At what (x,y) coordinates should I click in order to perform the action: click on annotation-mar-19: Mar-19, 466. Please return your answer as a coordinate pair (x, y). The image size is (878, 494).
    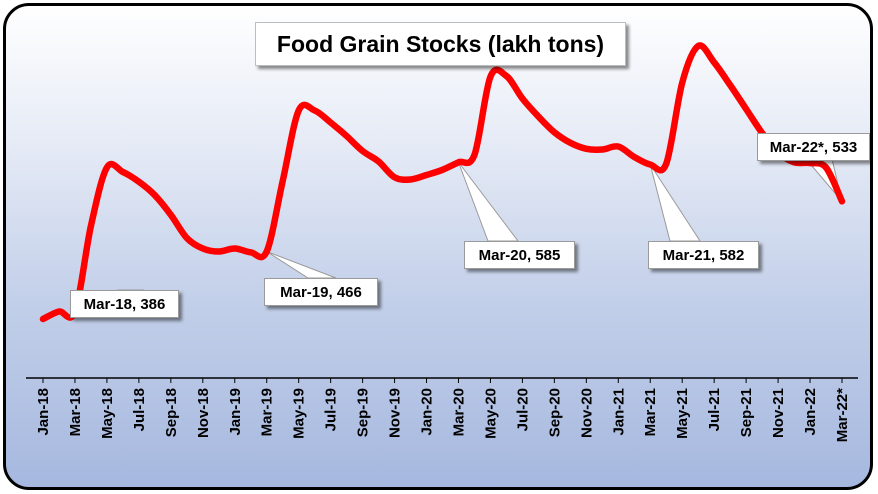
    Looking at the image, I should click on (321, 292).